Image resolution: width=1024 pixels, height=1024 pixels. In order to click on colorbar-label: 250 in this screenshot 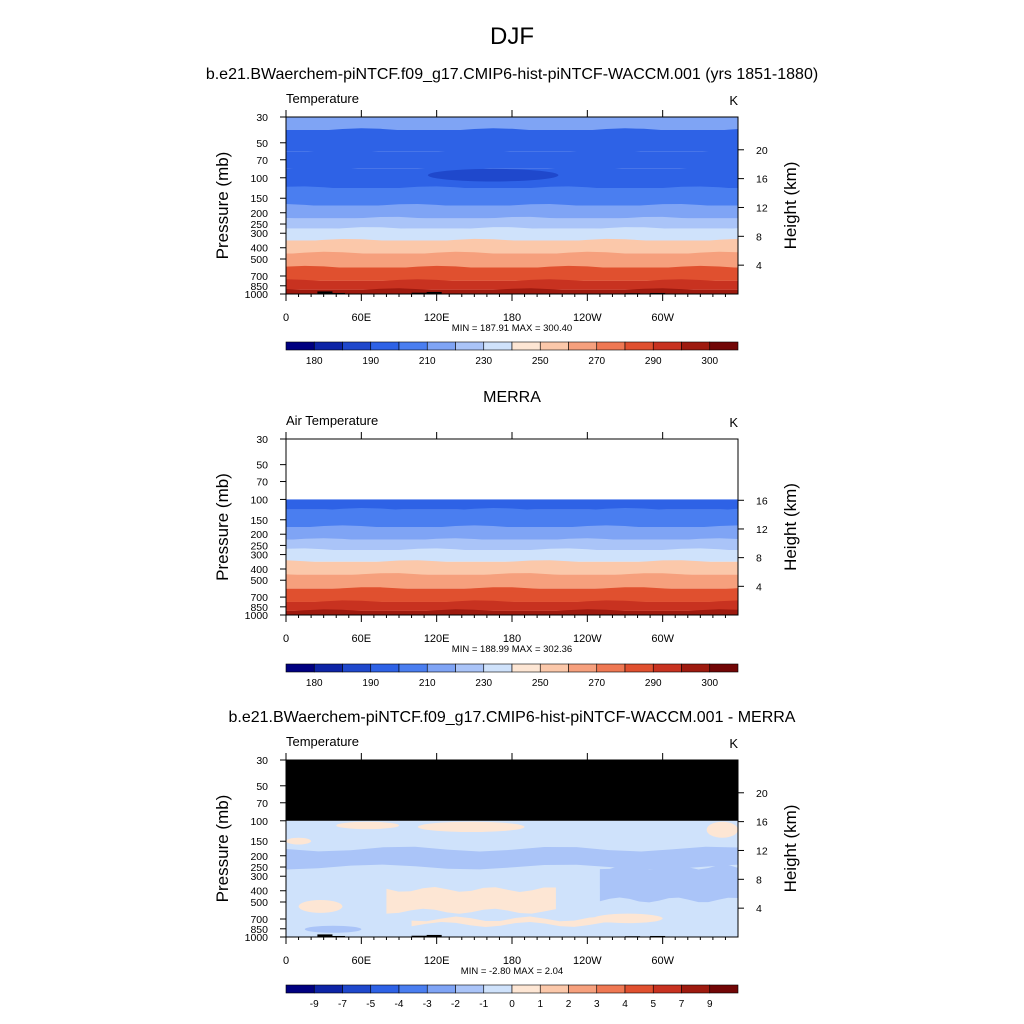, I will do `click(540, 361)`.